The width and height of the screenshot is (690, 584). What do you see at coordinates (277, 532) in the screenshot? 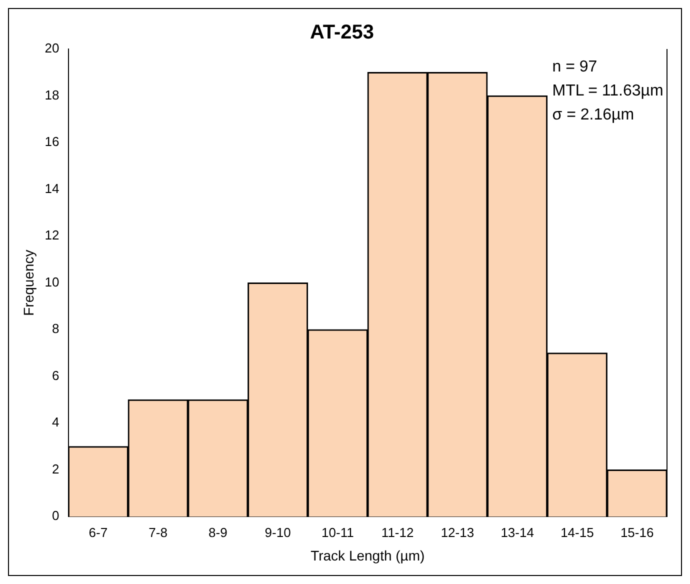
I see `x-tick-label: 9-10` at bounding box center [277, 532].